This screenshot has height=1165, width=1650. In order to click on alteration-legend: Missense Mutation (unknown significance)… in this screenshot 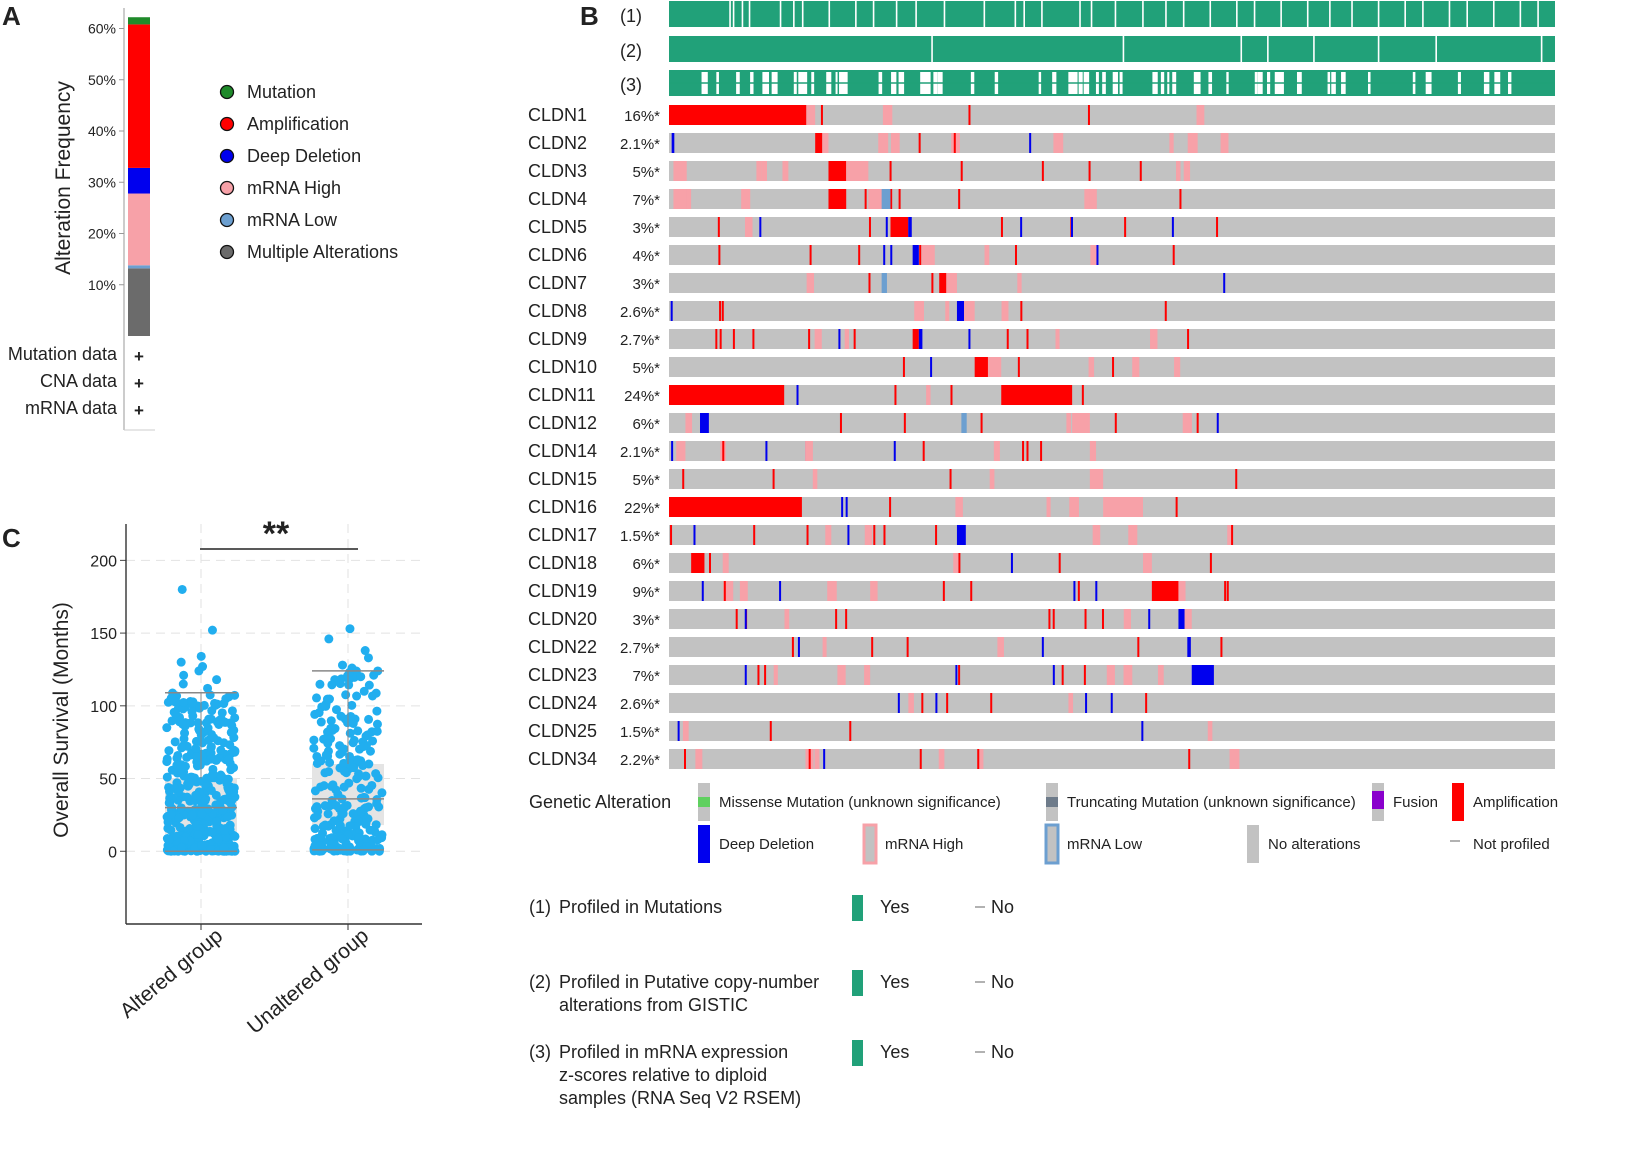, I will do `click(1128, 824)`.